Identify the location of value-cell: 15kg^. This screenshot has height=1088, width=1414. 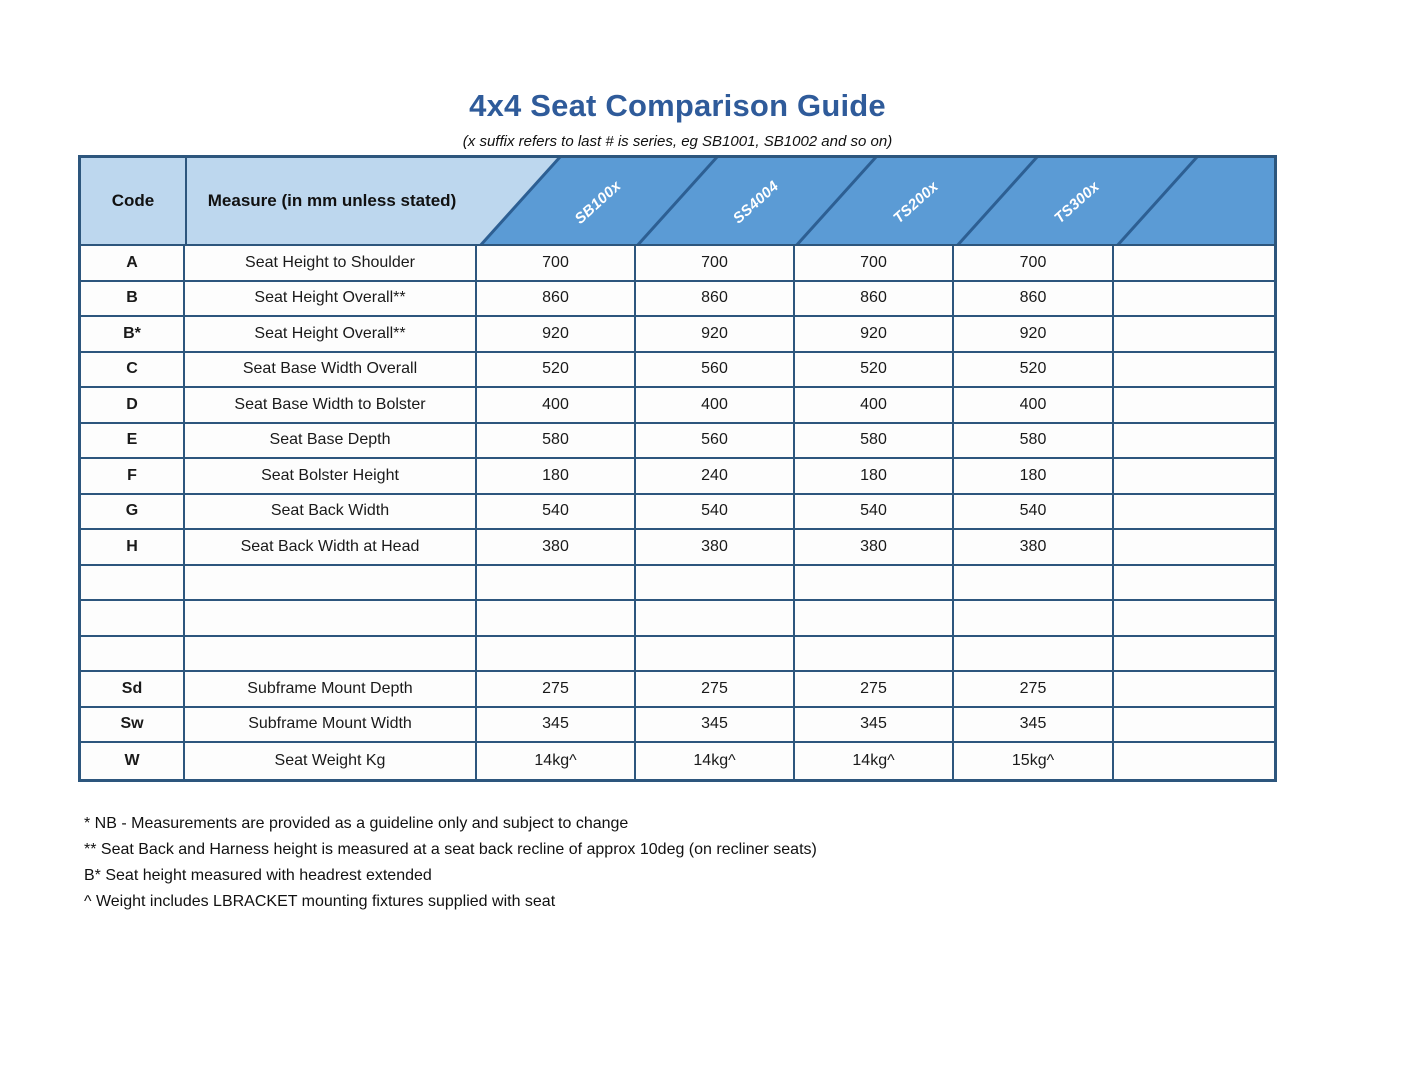
(1034, 761).